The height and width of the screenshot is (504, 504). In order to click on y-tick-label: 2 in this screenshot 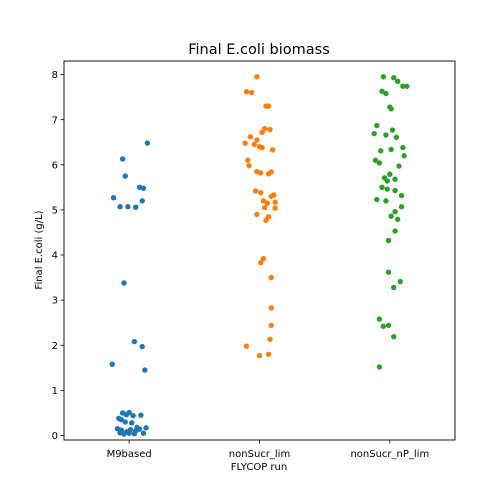, I will do `click(55, 346)`.